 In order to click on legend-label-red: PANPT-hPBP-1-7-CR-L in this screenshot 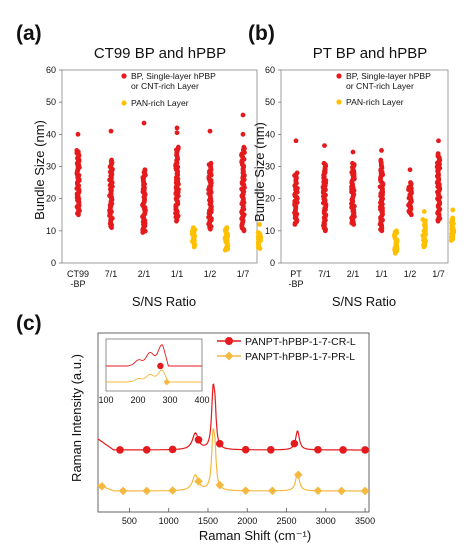, I will do `click(300, 342)`.